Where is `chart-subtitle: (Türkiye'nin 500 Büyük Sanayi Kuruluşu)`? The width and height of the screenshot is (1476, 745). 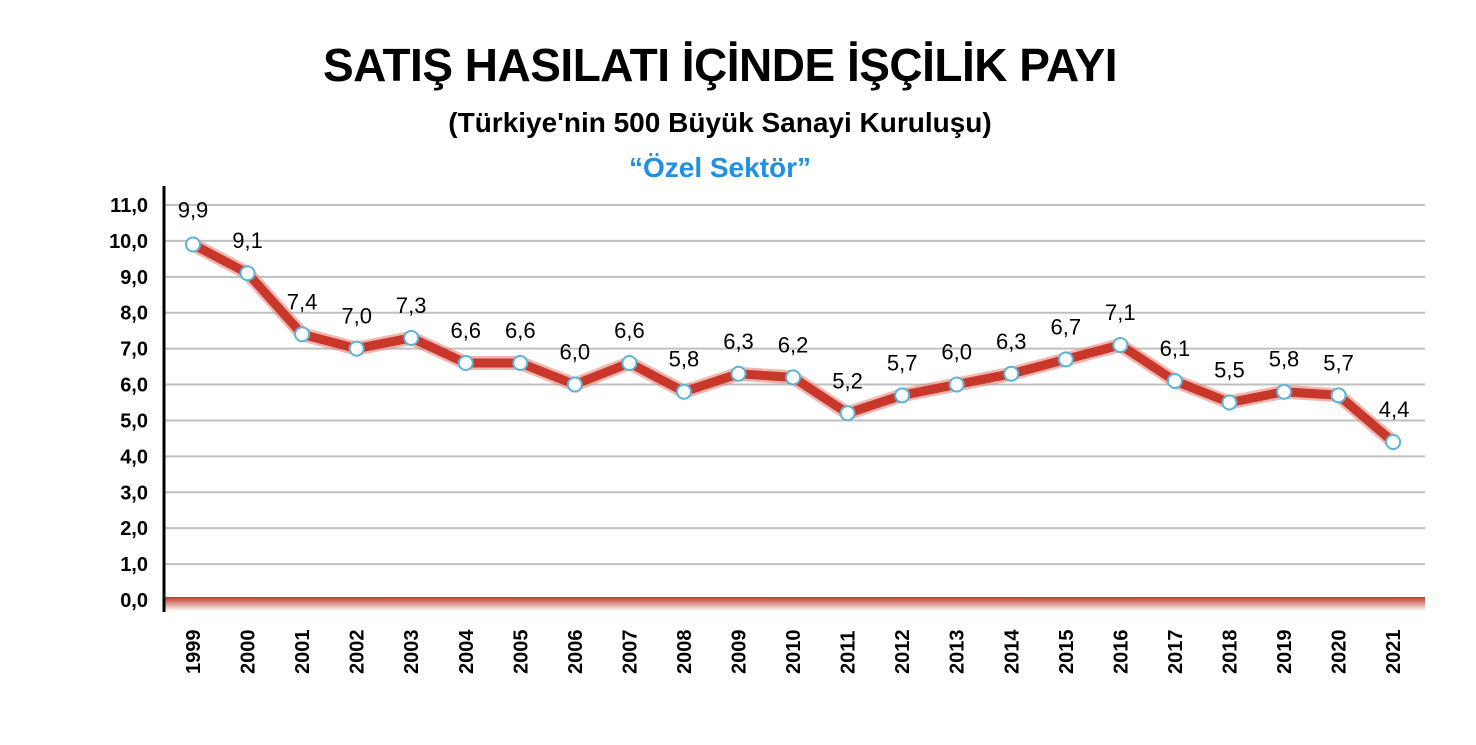
chart-subtitle: (Türkiye'nin 500 Büyük Sanayi Kuruluşu) is located at coordinates (720, 122).